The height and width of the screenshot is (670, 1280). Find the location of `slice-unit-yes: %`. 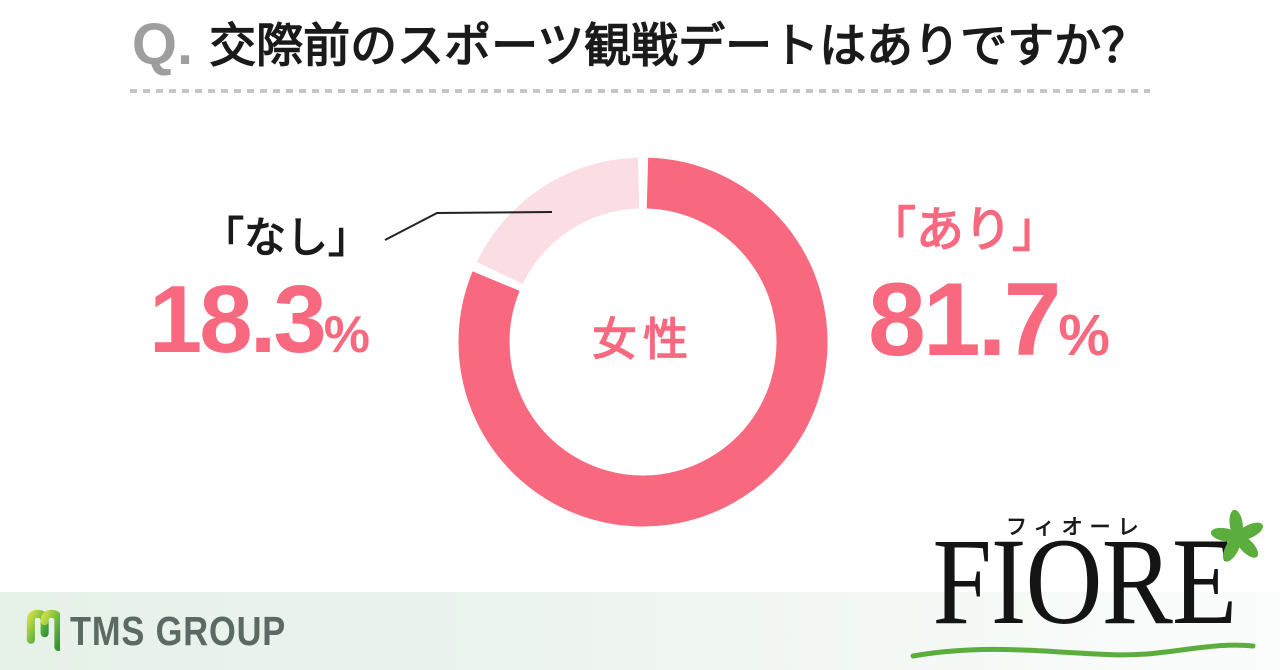

slice-unit-yes: % is located at coordinates (1084, 335).